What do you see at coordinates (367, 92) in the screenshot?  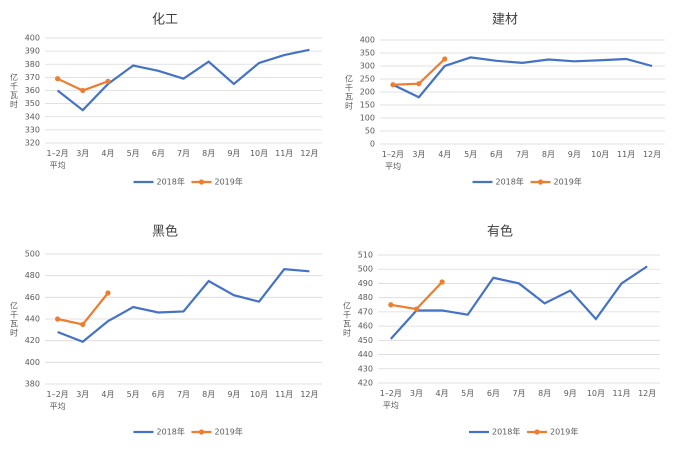 I see `y-tick-label: 200` at bounding box center [367, 92].